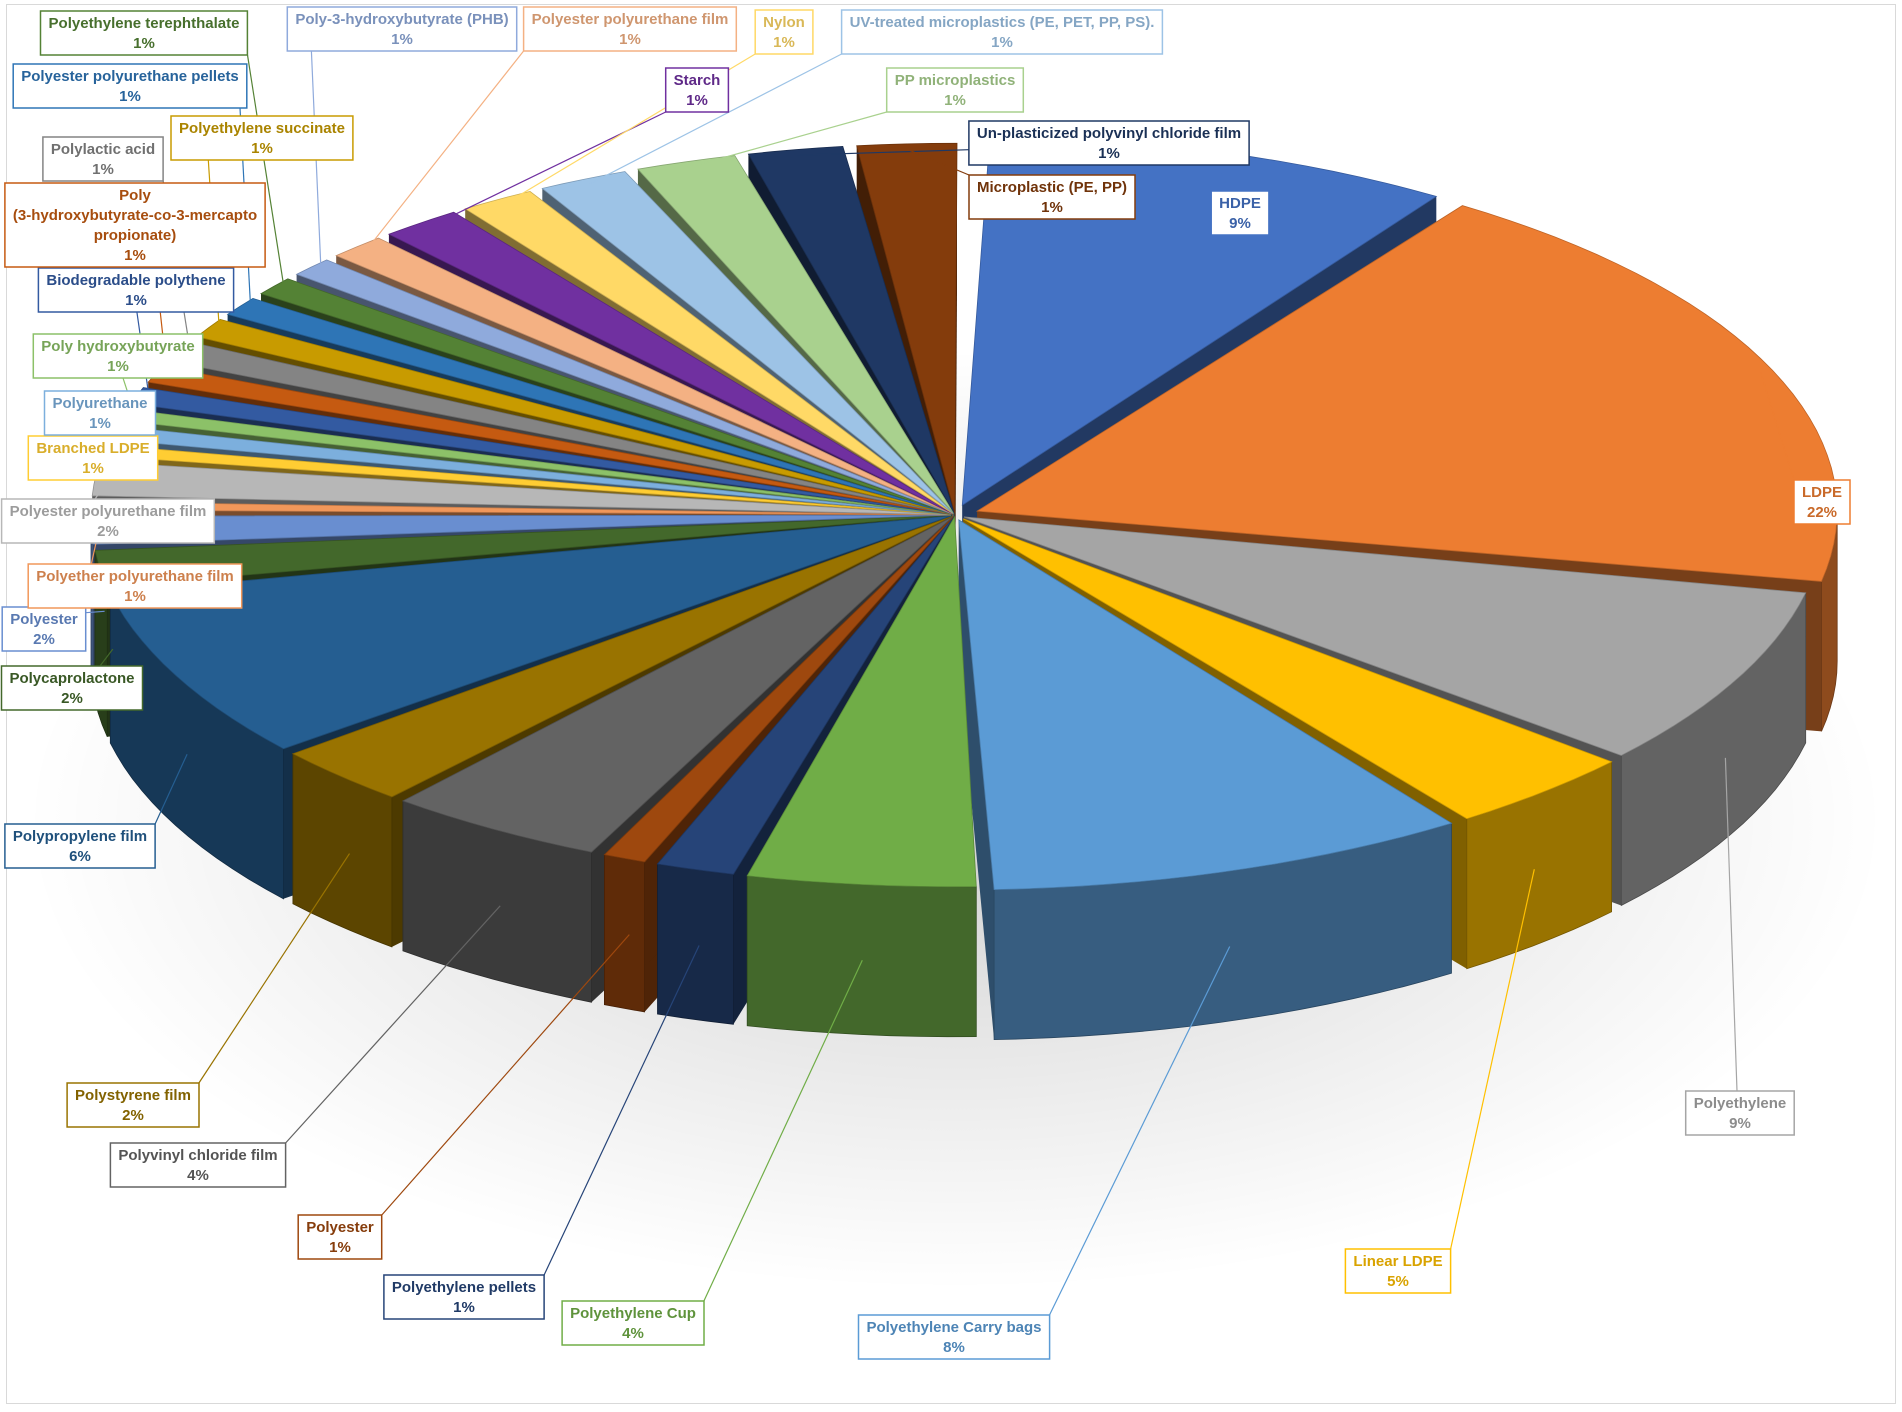  Describe the element at coordinates (72, 698) in the screenshot. I see `data-label-value-11: 2%` at that location.